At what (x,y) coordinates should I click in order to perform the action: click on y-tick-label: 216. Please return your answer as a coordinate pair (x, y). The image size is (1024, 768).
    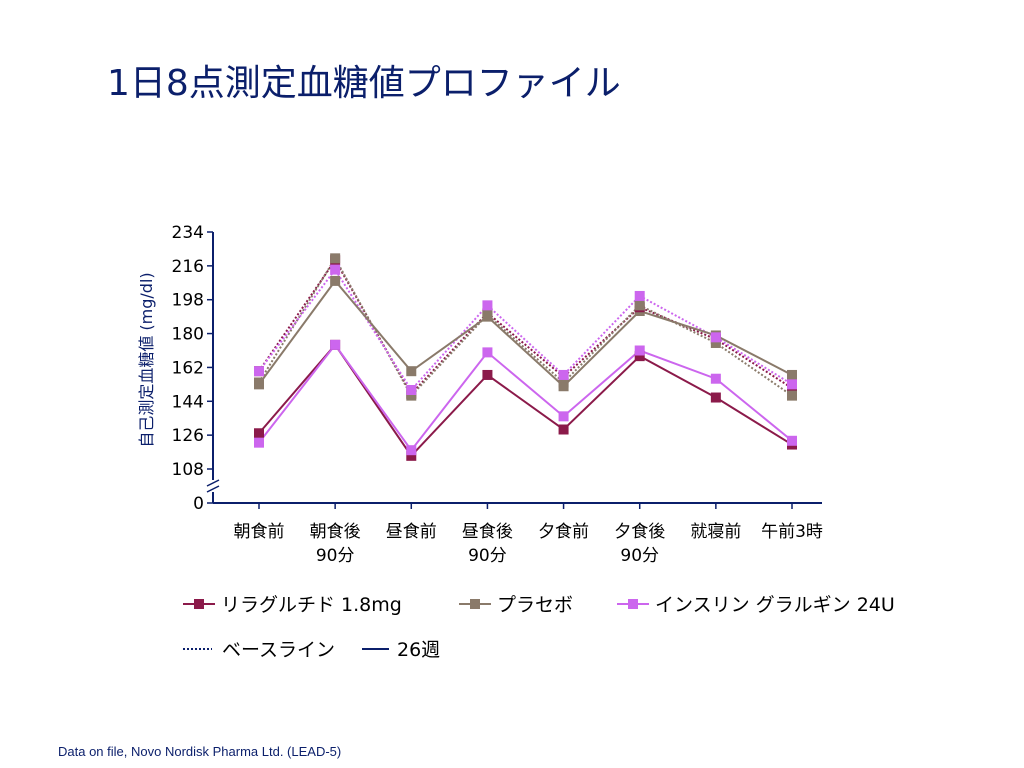
    Looking at the image, I should click on (188, 267).